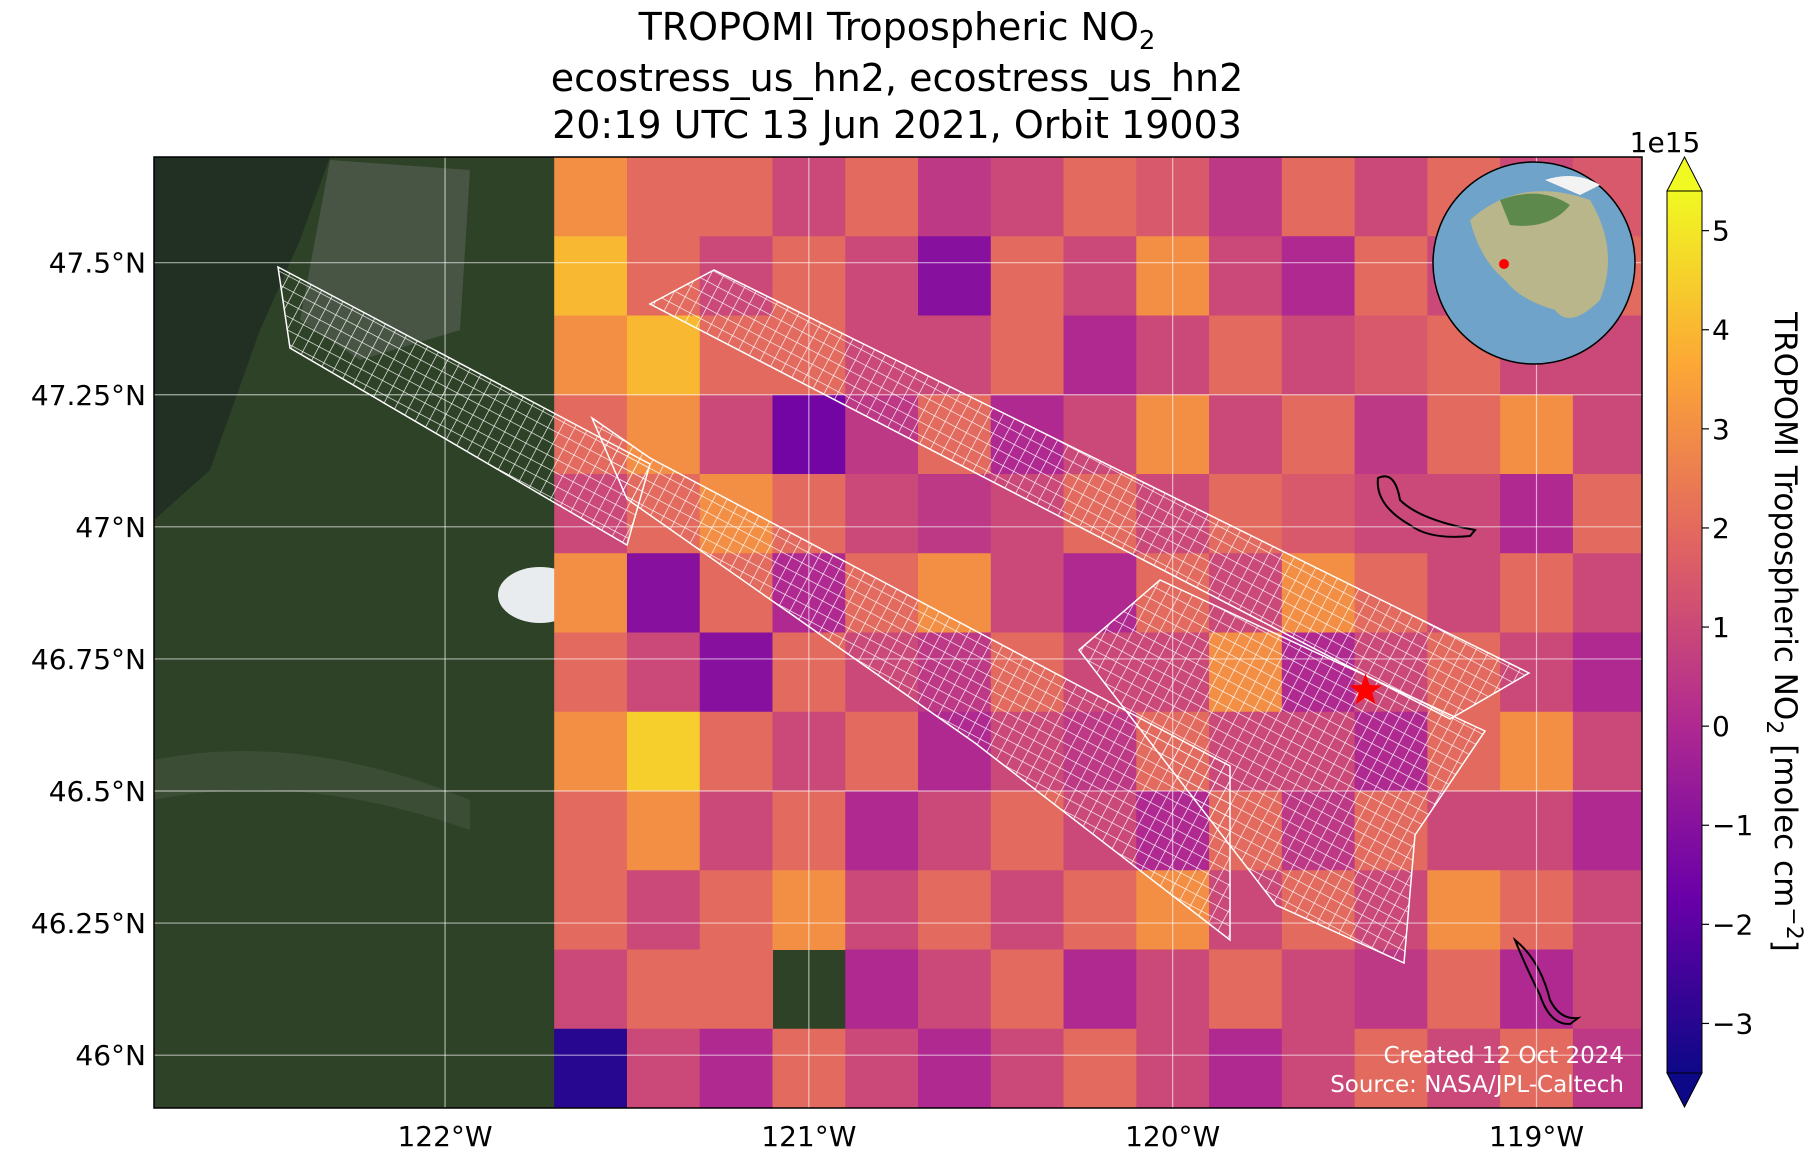 The image size is (1817, 1162). Describe the element at coordinates (1721, 330) in the screenshot. I see `colorbar-tick-label: 4` at that location.